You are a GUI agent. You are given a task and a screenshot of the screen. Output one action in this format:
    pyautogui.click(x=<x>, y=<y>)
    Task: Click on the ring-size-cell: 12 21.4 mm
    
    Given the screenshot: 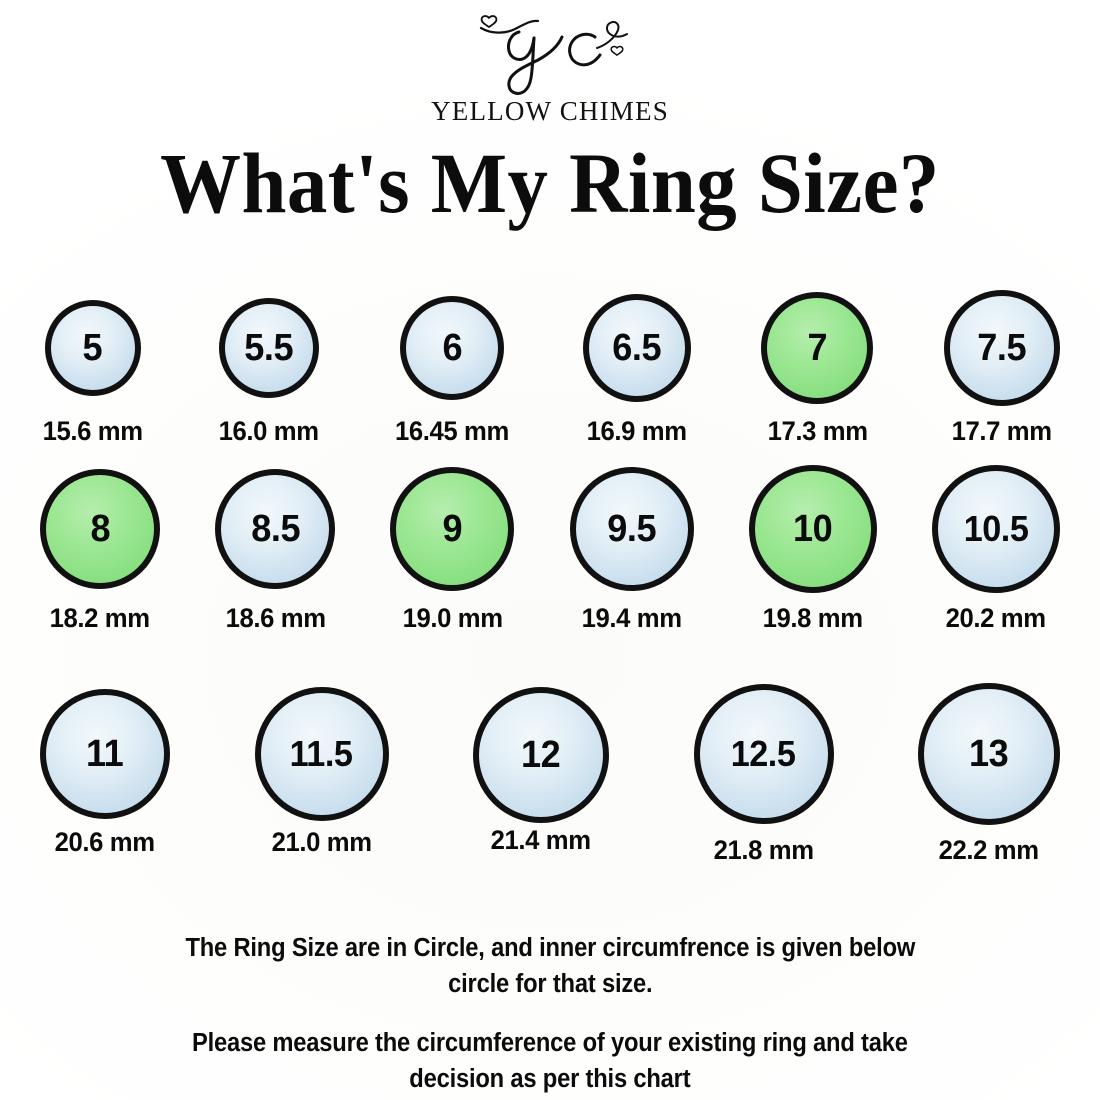 What is the action you would take?
    pyautogui.click(x=541, y=767)
    